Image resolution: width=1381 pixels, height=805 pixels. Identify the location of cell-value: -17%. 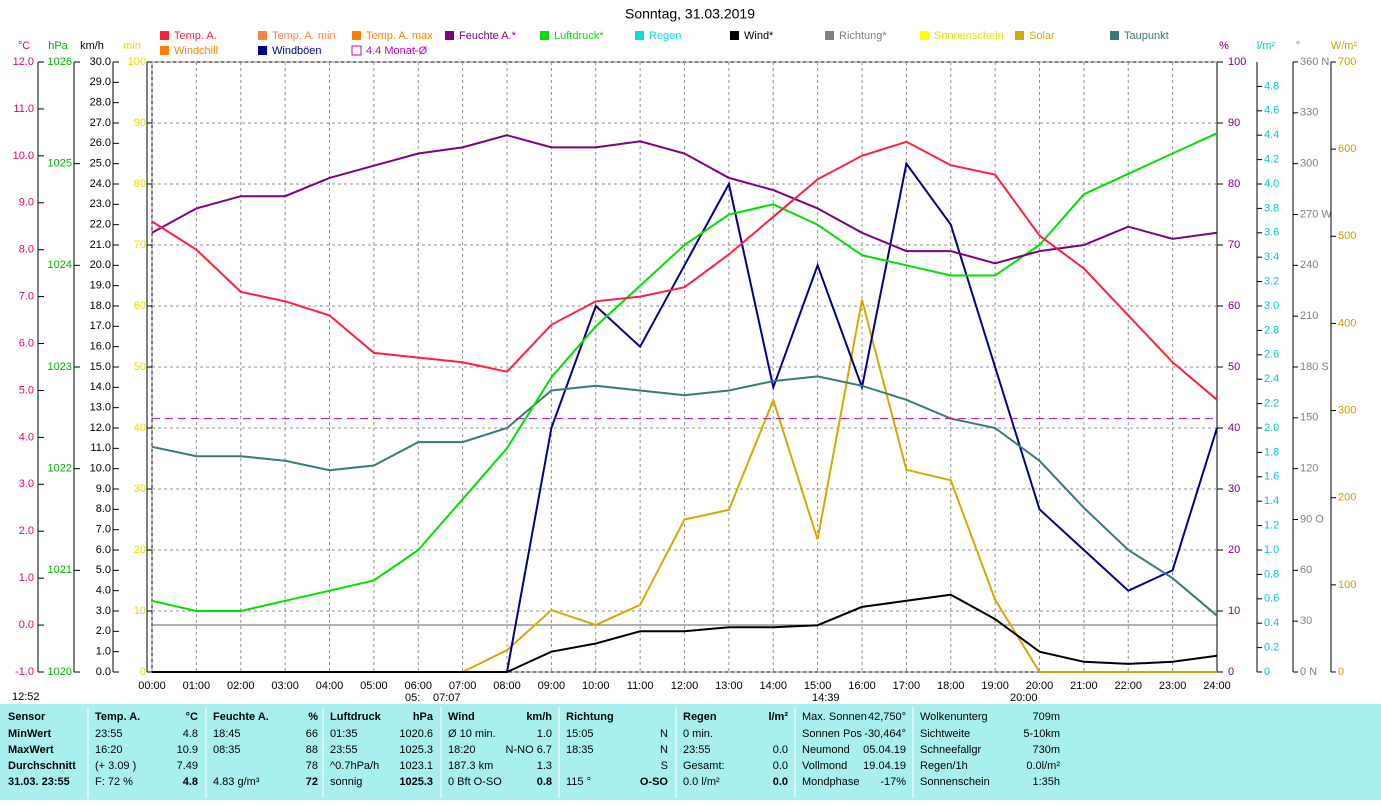
(893, 782).